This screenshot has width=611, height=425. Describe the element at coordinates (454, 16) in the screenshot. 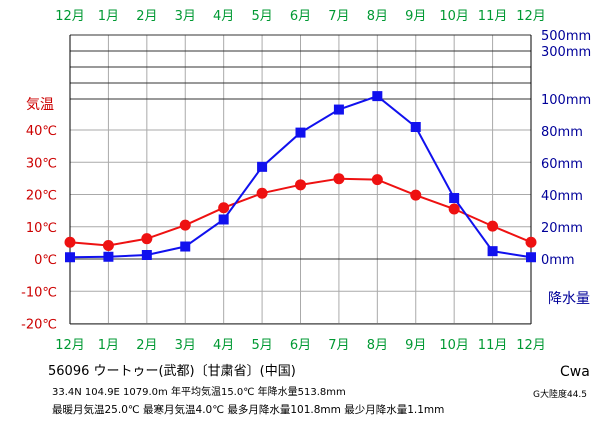

I see `month-label-top: 10月` at that location.